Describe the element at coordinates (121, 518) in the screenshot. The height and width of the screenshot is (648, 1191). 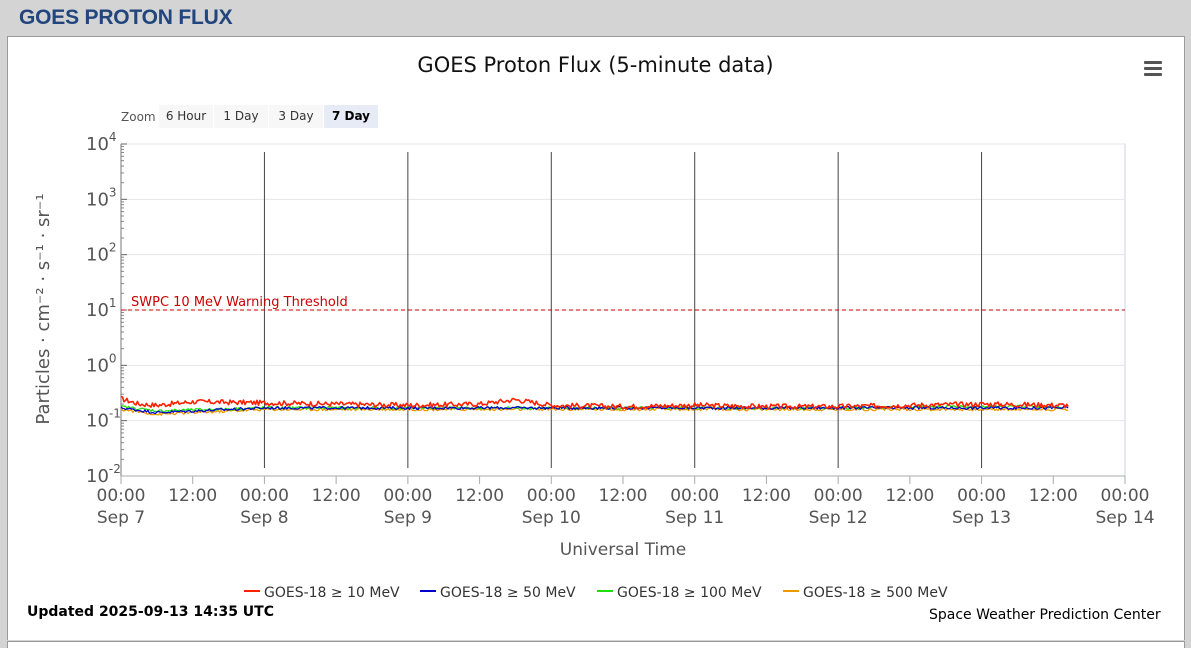
I see `x-tick-date-label: Sep 7` at that location.